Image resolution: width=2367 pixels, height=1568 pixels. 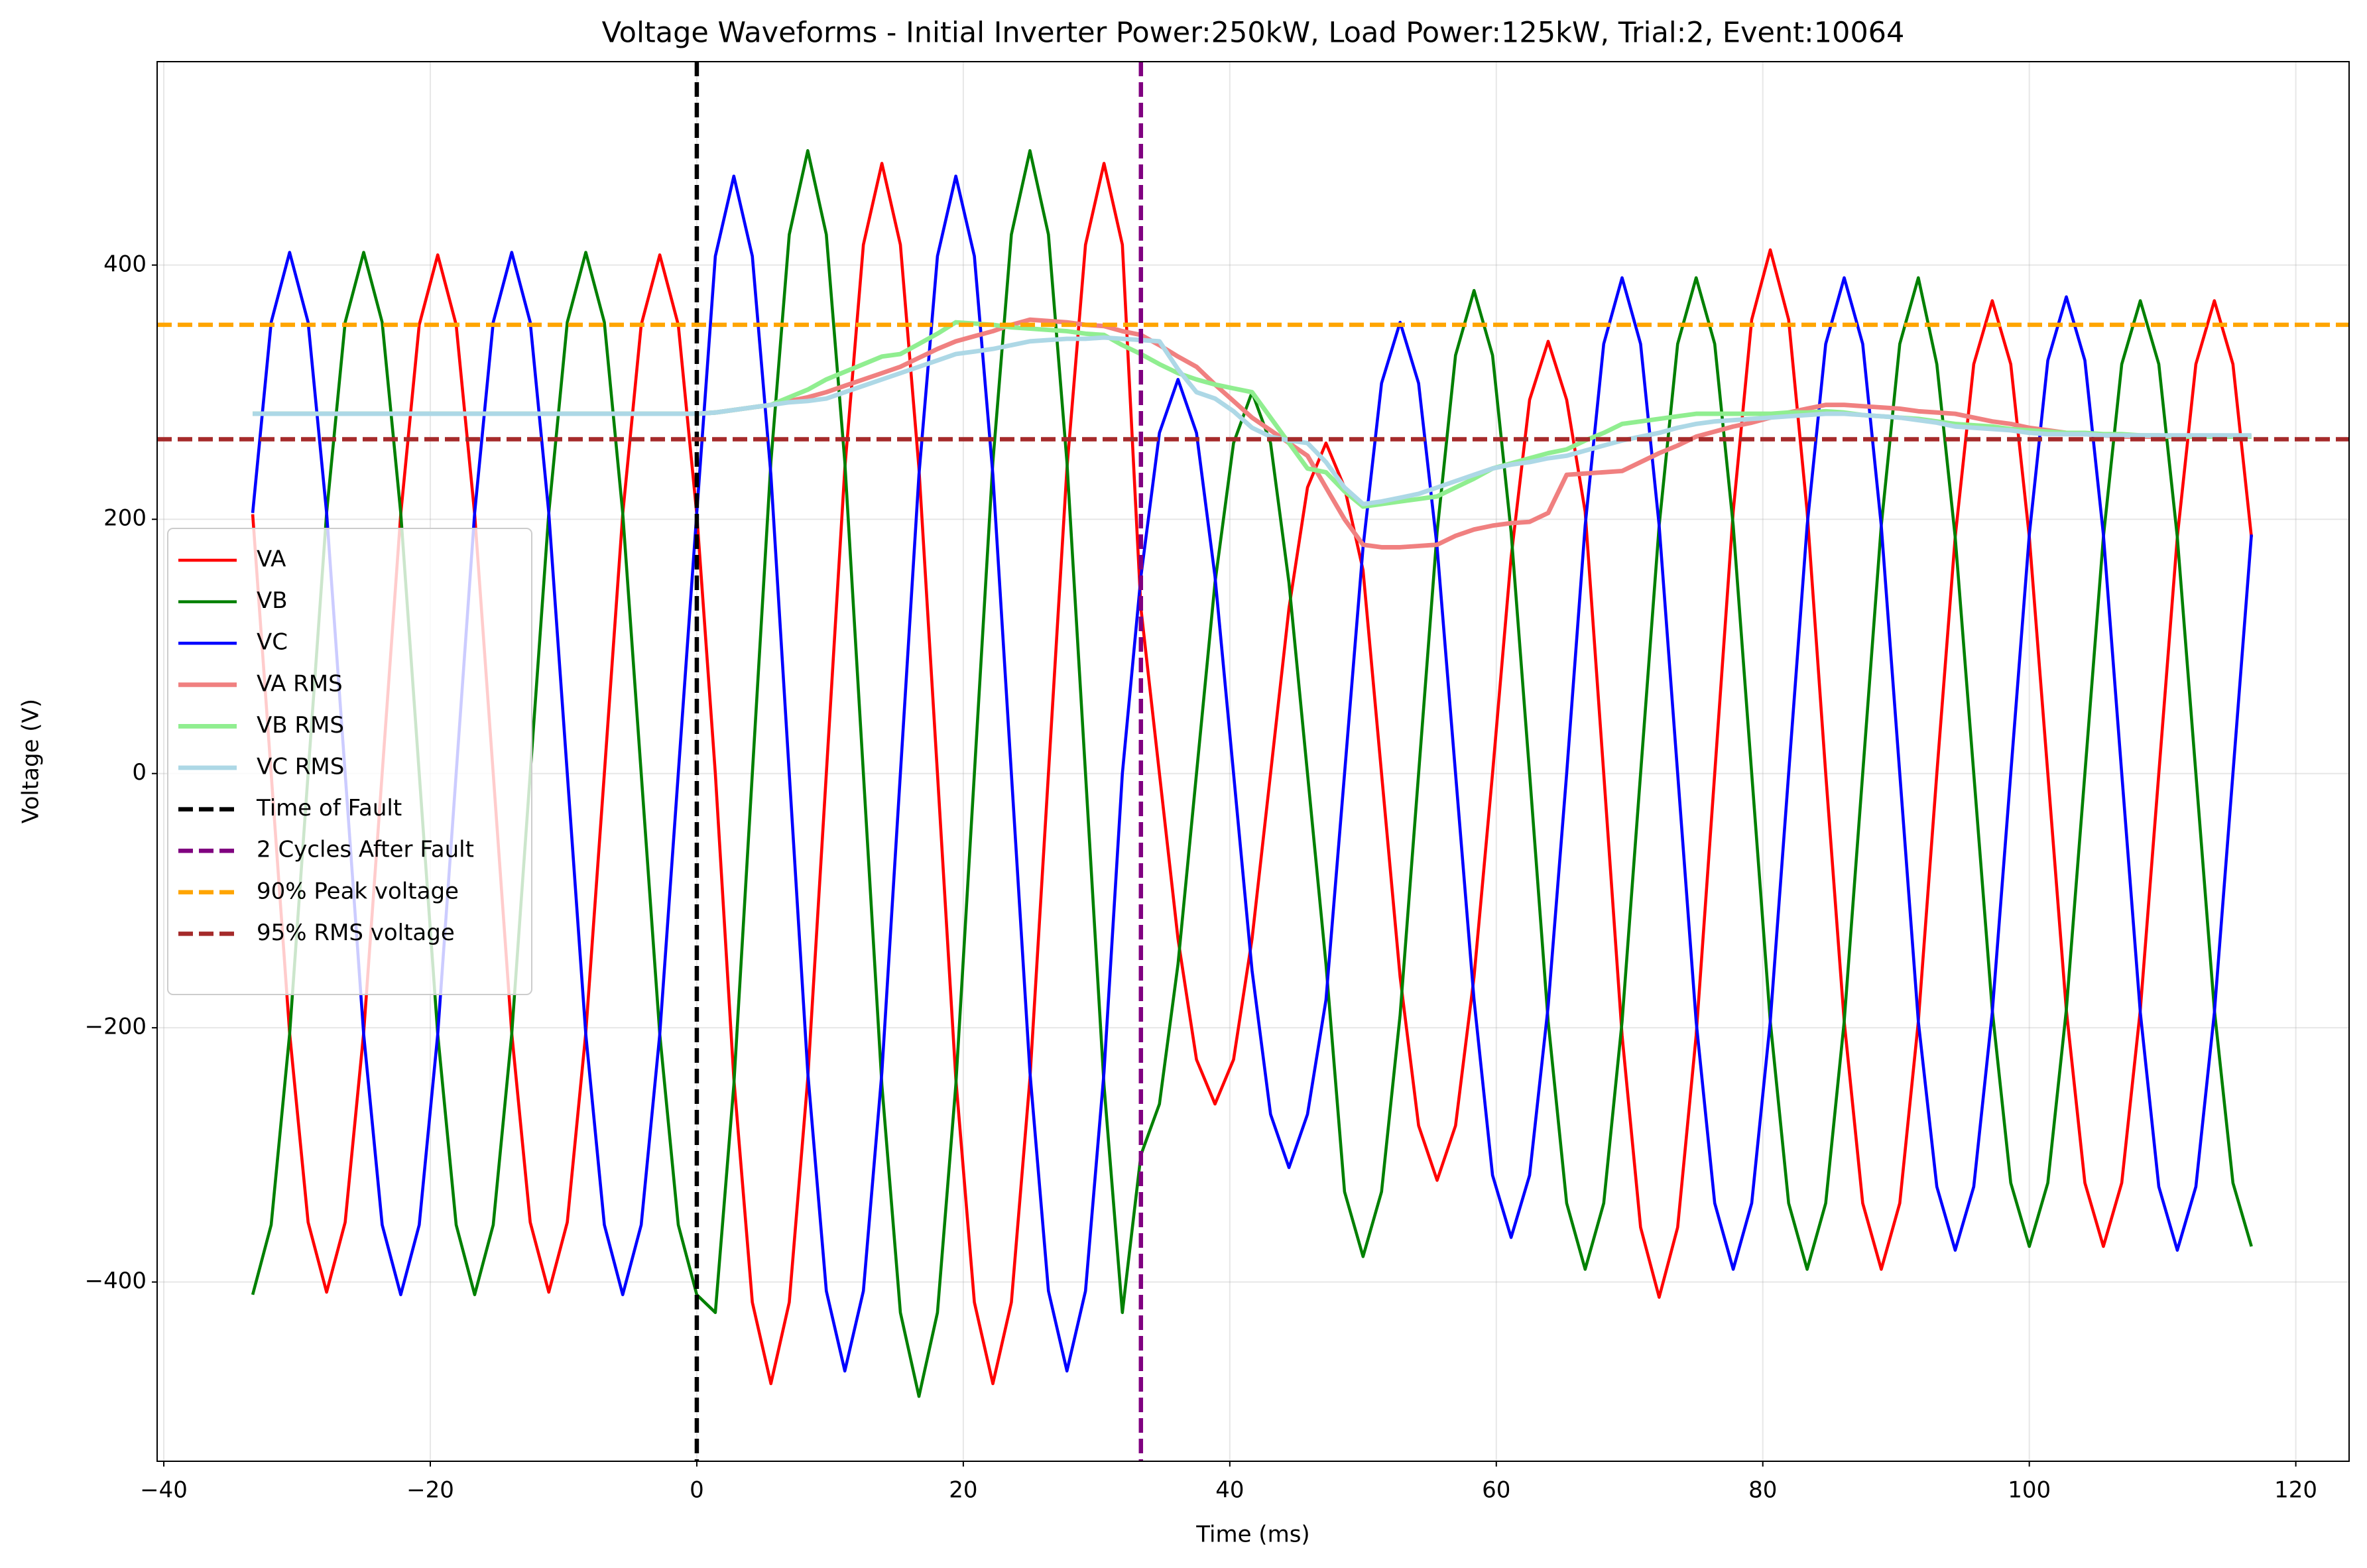 I want to click on y-tick-label: 400, so click(x=125, y=264).